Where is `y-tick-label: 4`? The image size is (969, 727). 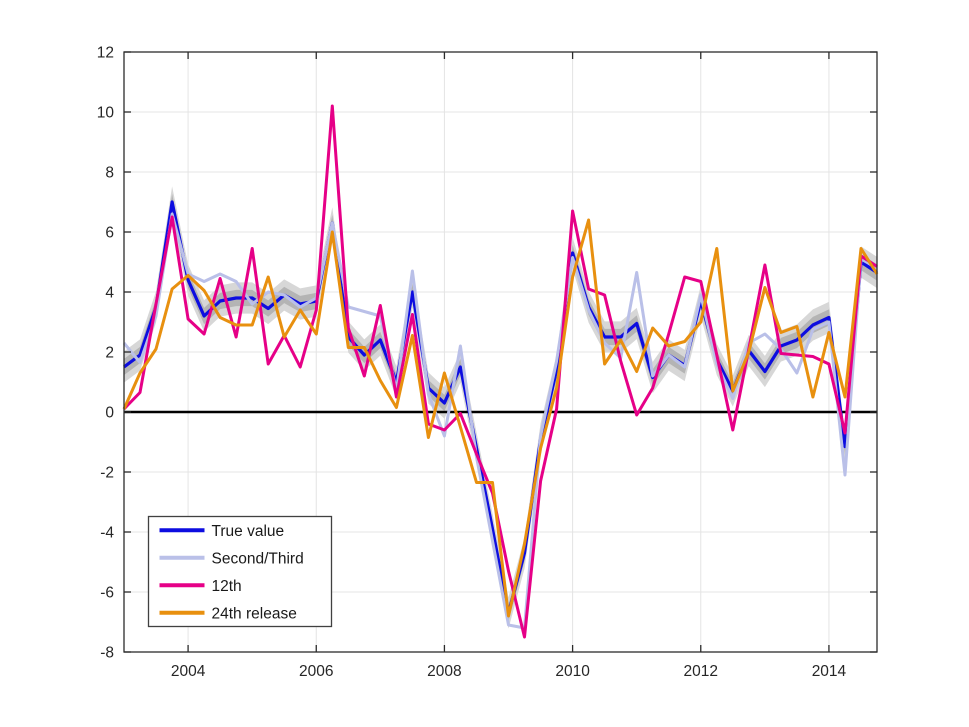 y-tick-label: 4 is located at coordinates (109, 293).